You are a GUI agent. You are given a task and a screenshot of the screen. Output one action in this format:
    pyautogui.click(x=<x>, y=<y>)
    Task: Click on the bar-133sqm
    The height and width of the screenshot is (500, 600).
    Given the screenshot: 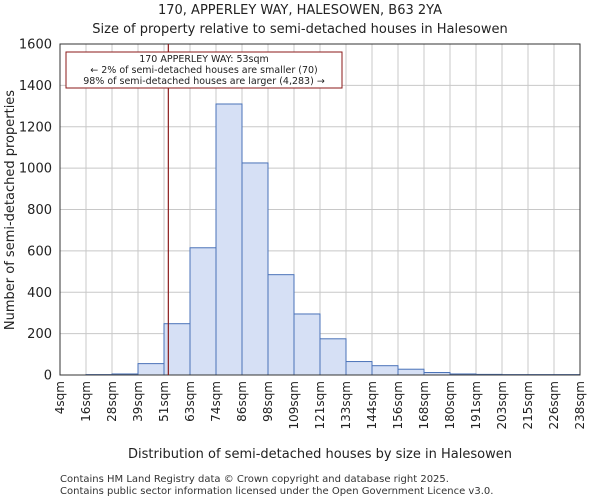 What is the action you would take?
    pyautogui.click(x=359, y=368)
    